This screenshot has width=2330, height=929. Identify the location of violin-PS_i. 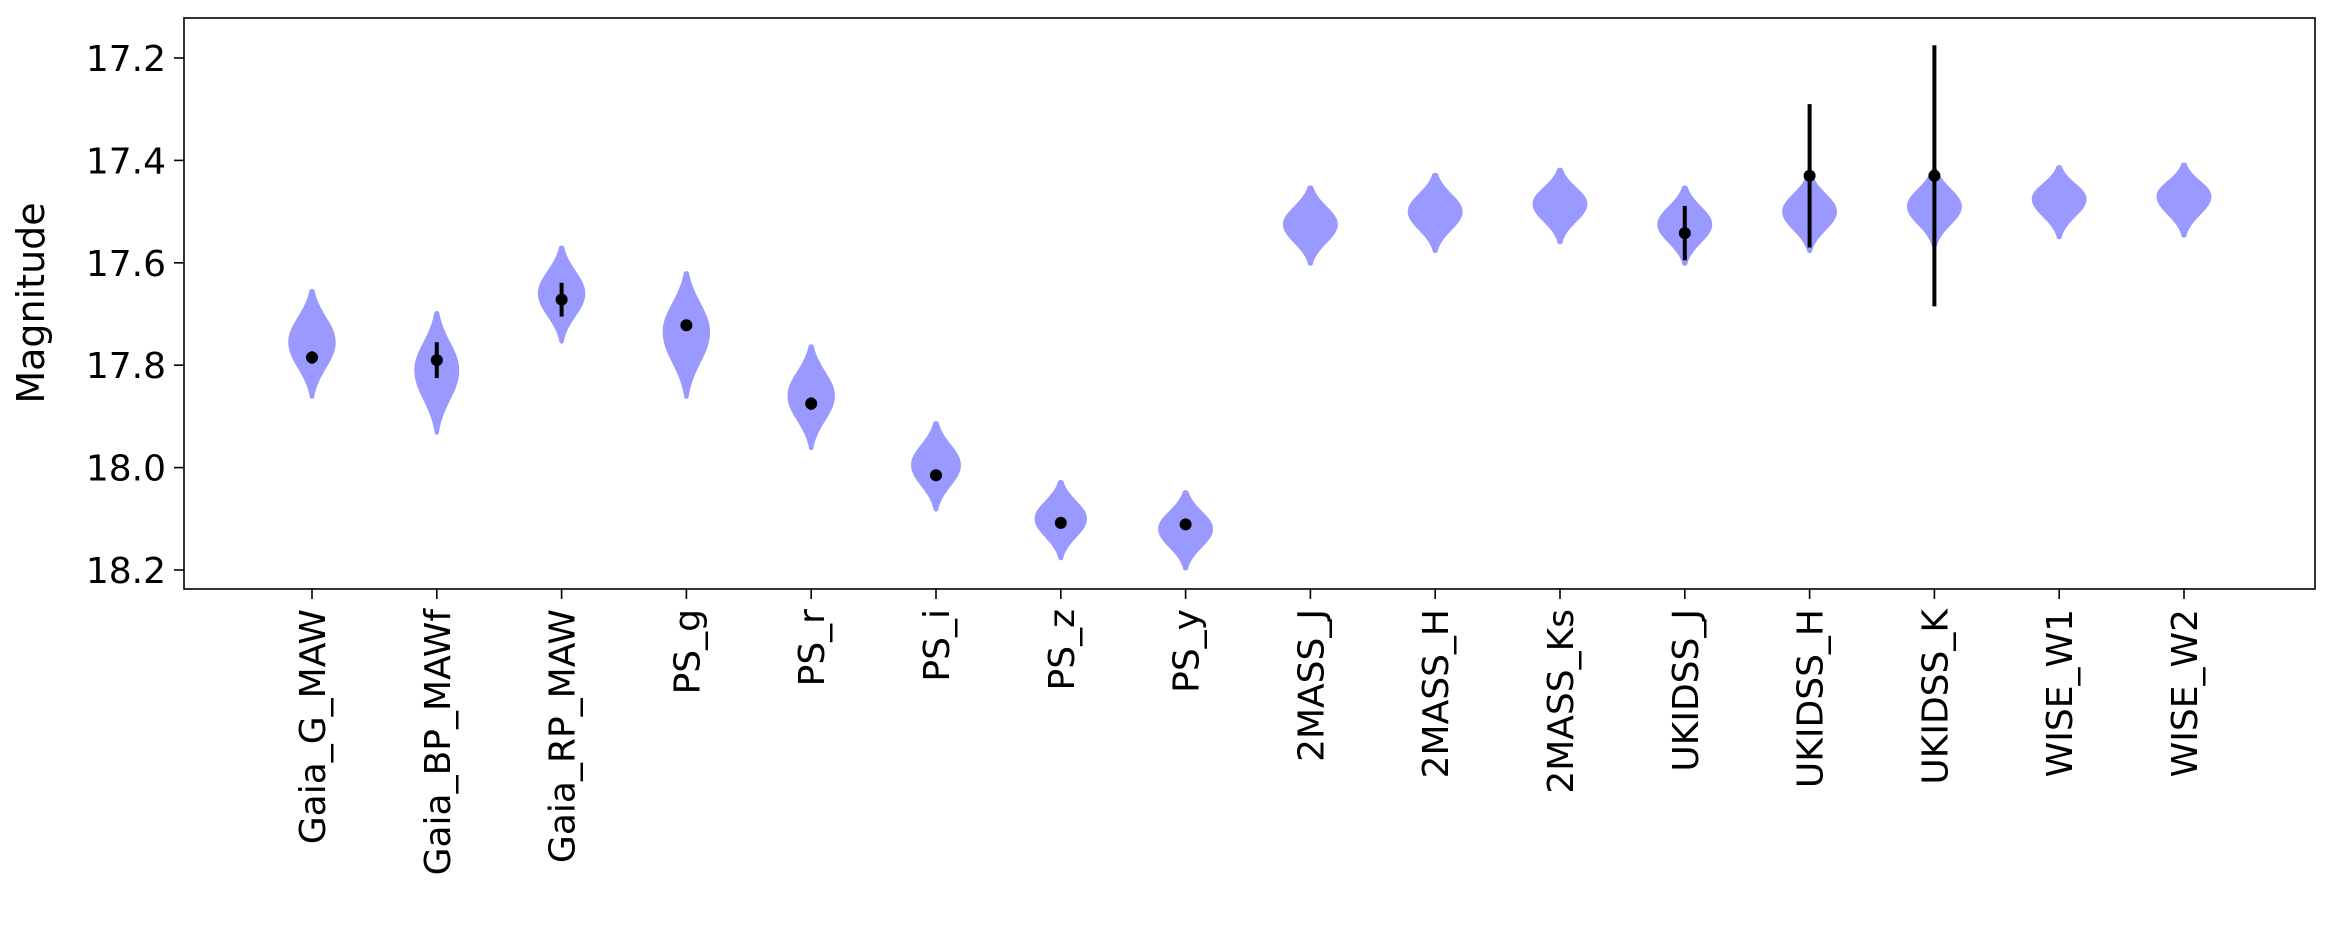
(936, 466).